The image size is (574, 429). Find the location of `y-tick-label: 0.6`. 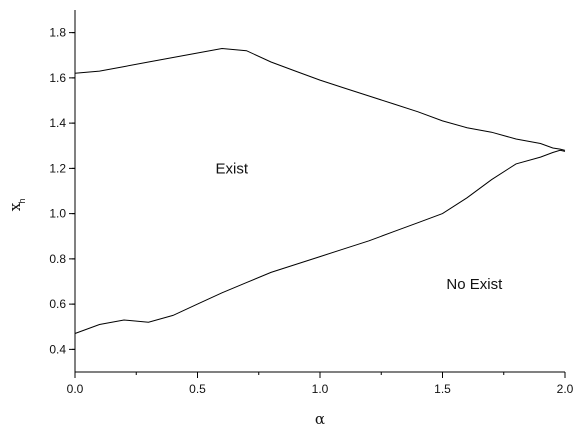

y-tick-label: 0.6 is located at coordinates (57, 304).